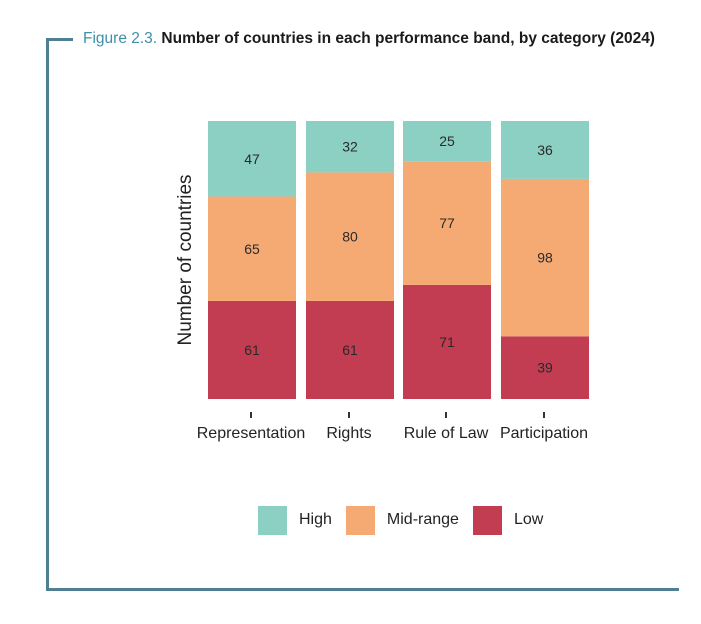 This screenshot has width=701, height=624. What do you see at coordinates (487, 520) in the screenshot?
I see `legend-swatch-low` at bounding box center [487, 520].